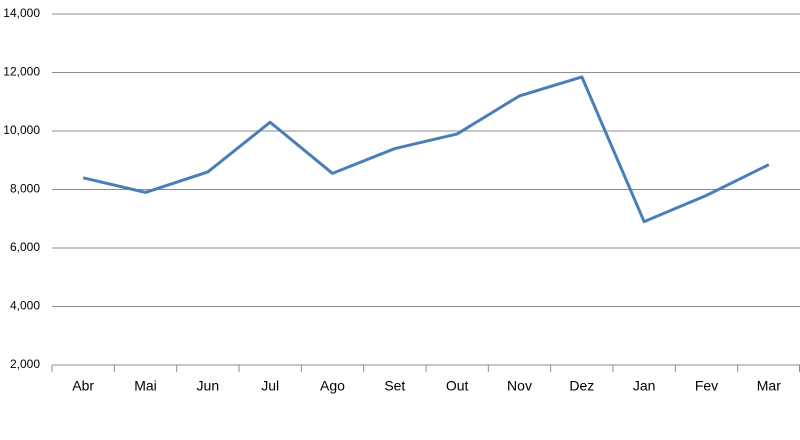 Image resolution: width=800 pixels, height=440 pixels. I want to click on x-tick-label: Nov, so click(519, 386).